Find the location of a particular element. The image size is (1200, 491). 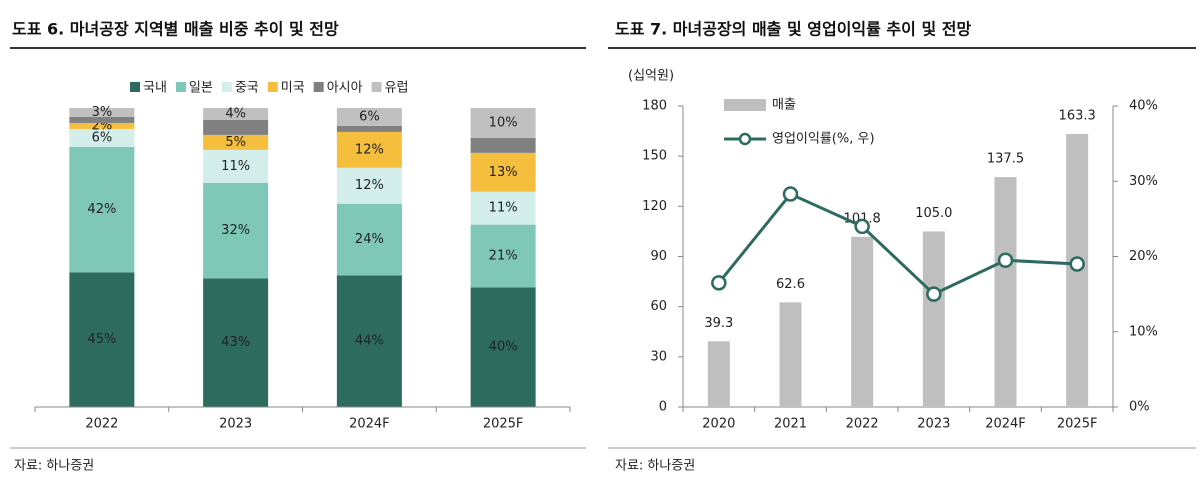

data-label: 44% is located at coordinates (369, 341).